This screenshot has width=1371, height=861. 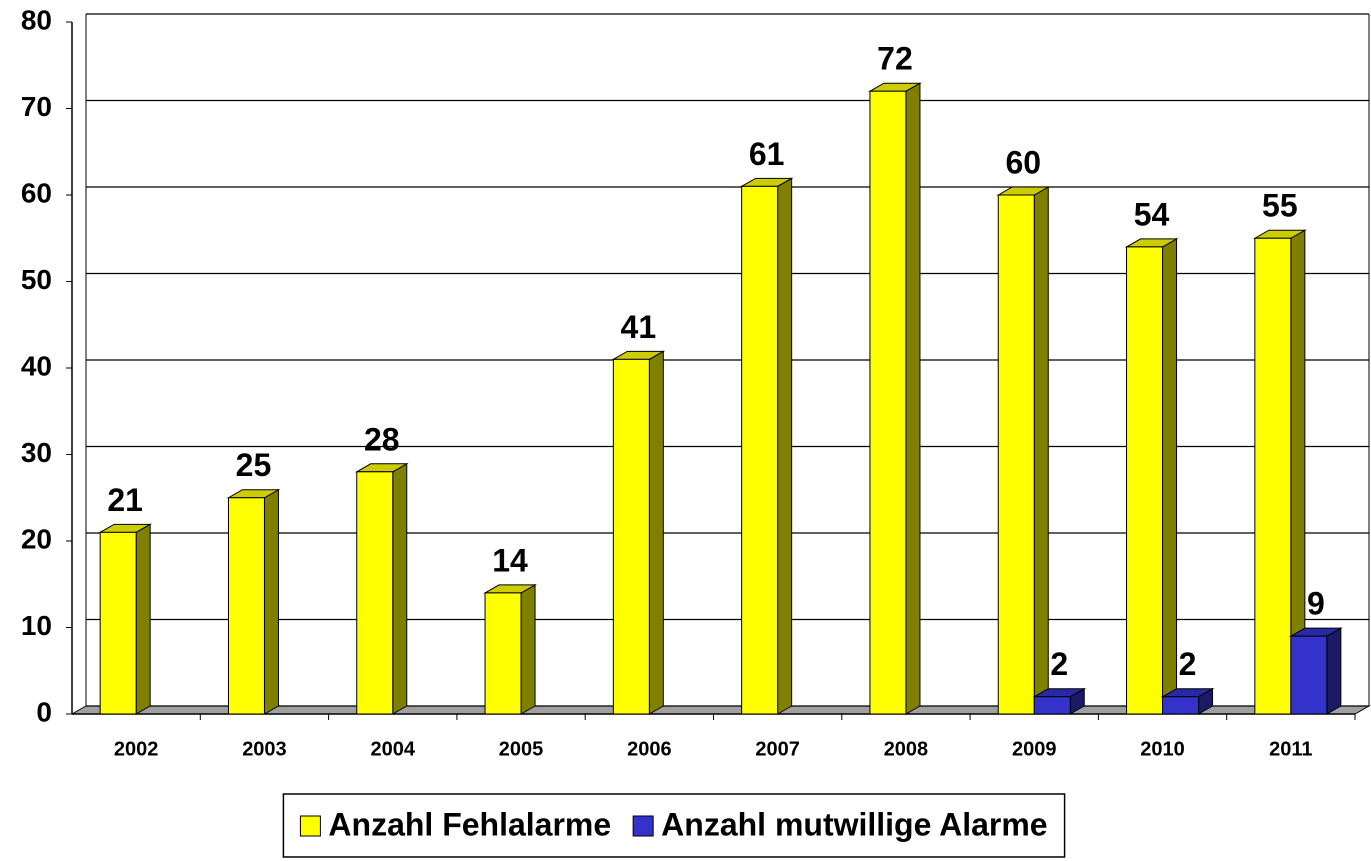 What do you see at coordinates (1280, 206) in the screenshot?
I see `data-label: 55` at bounding box center [1280, 206].